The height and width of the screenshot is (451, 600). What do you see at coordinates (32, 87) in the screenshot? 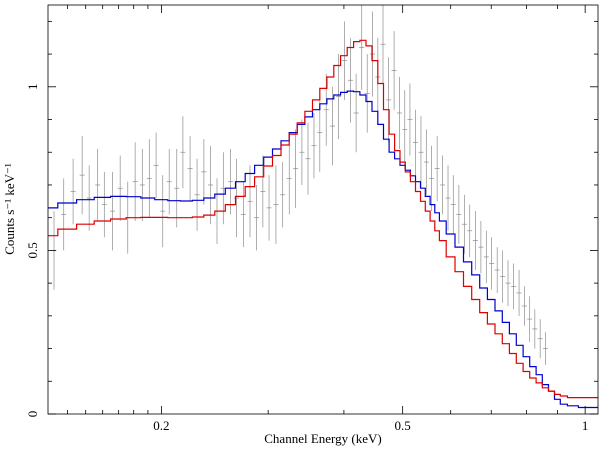
I see `y-tick-label-2: 1` at bounding box center [32, 87].